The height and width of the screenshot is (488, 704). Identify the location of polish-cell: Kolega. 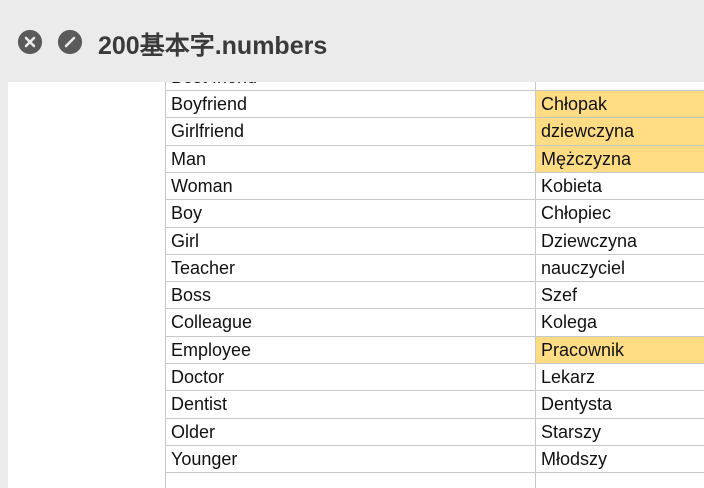
(619, 323).